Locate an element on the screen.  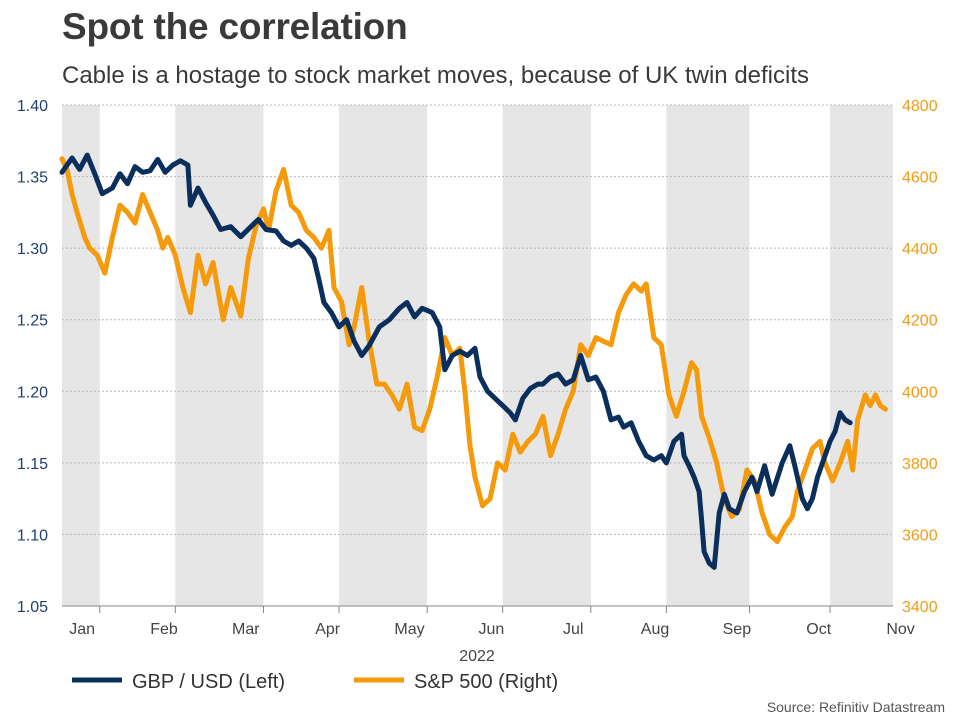
left-tick-label: 1.05 is located at coordinates (32, 607).